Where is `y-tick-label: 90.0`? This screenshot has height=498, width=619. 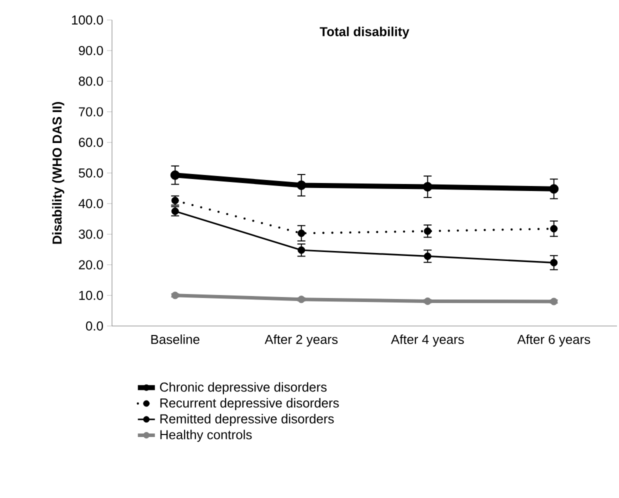 y-tick-label: 90.0 is located at coordinates (90, 51).